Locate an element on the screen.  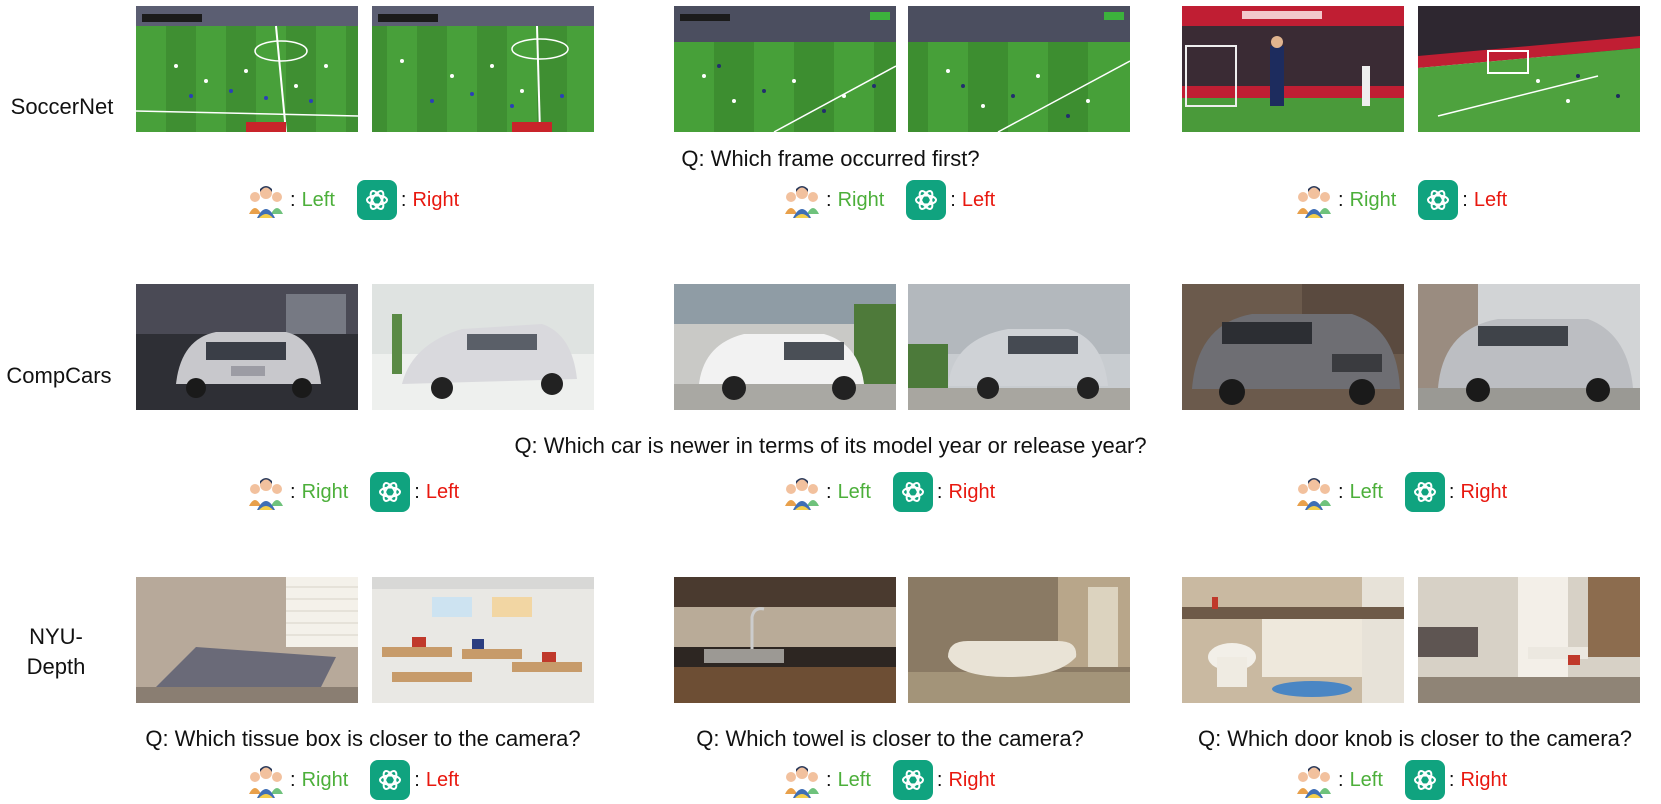
indoor-photo-2-right is located at coordinates (1019, 640).